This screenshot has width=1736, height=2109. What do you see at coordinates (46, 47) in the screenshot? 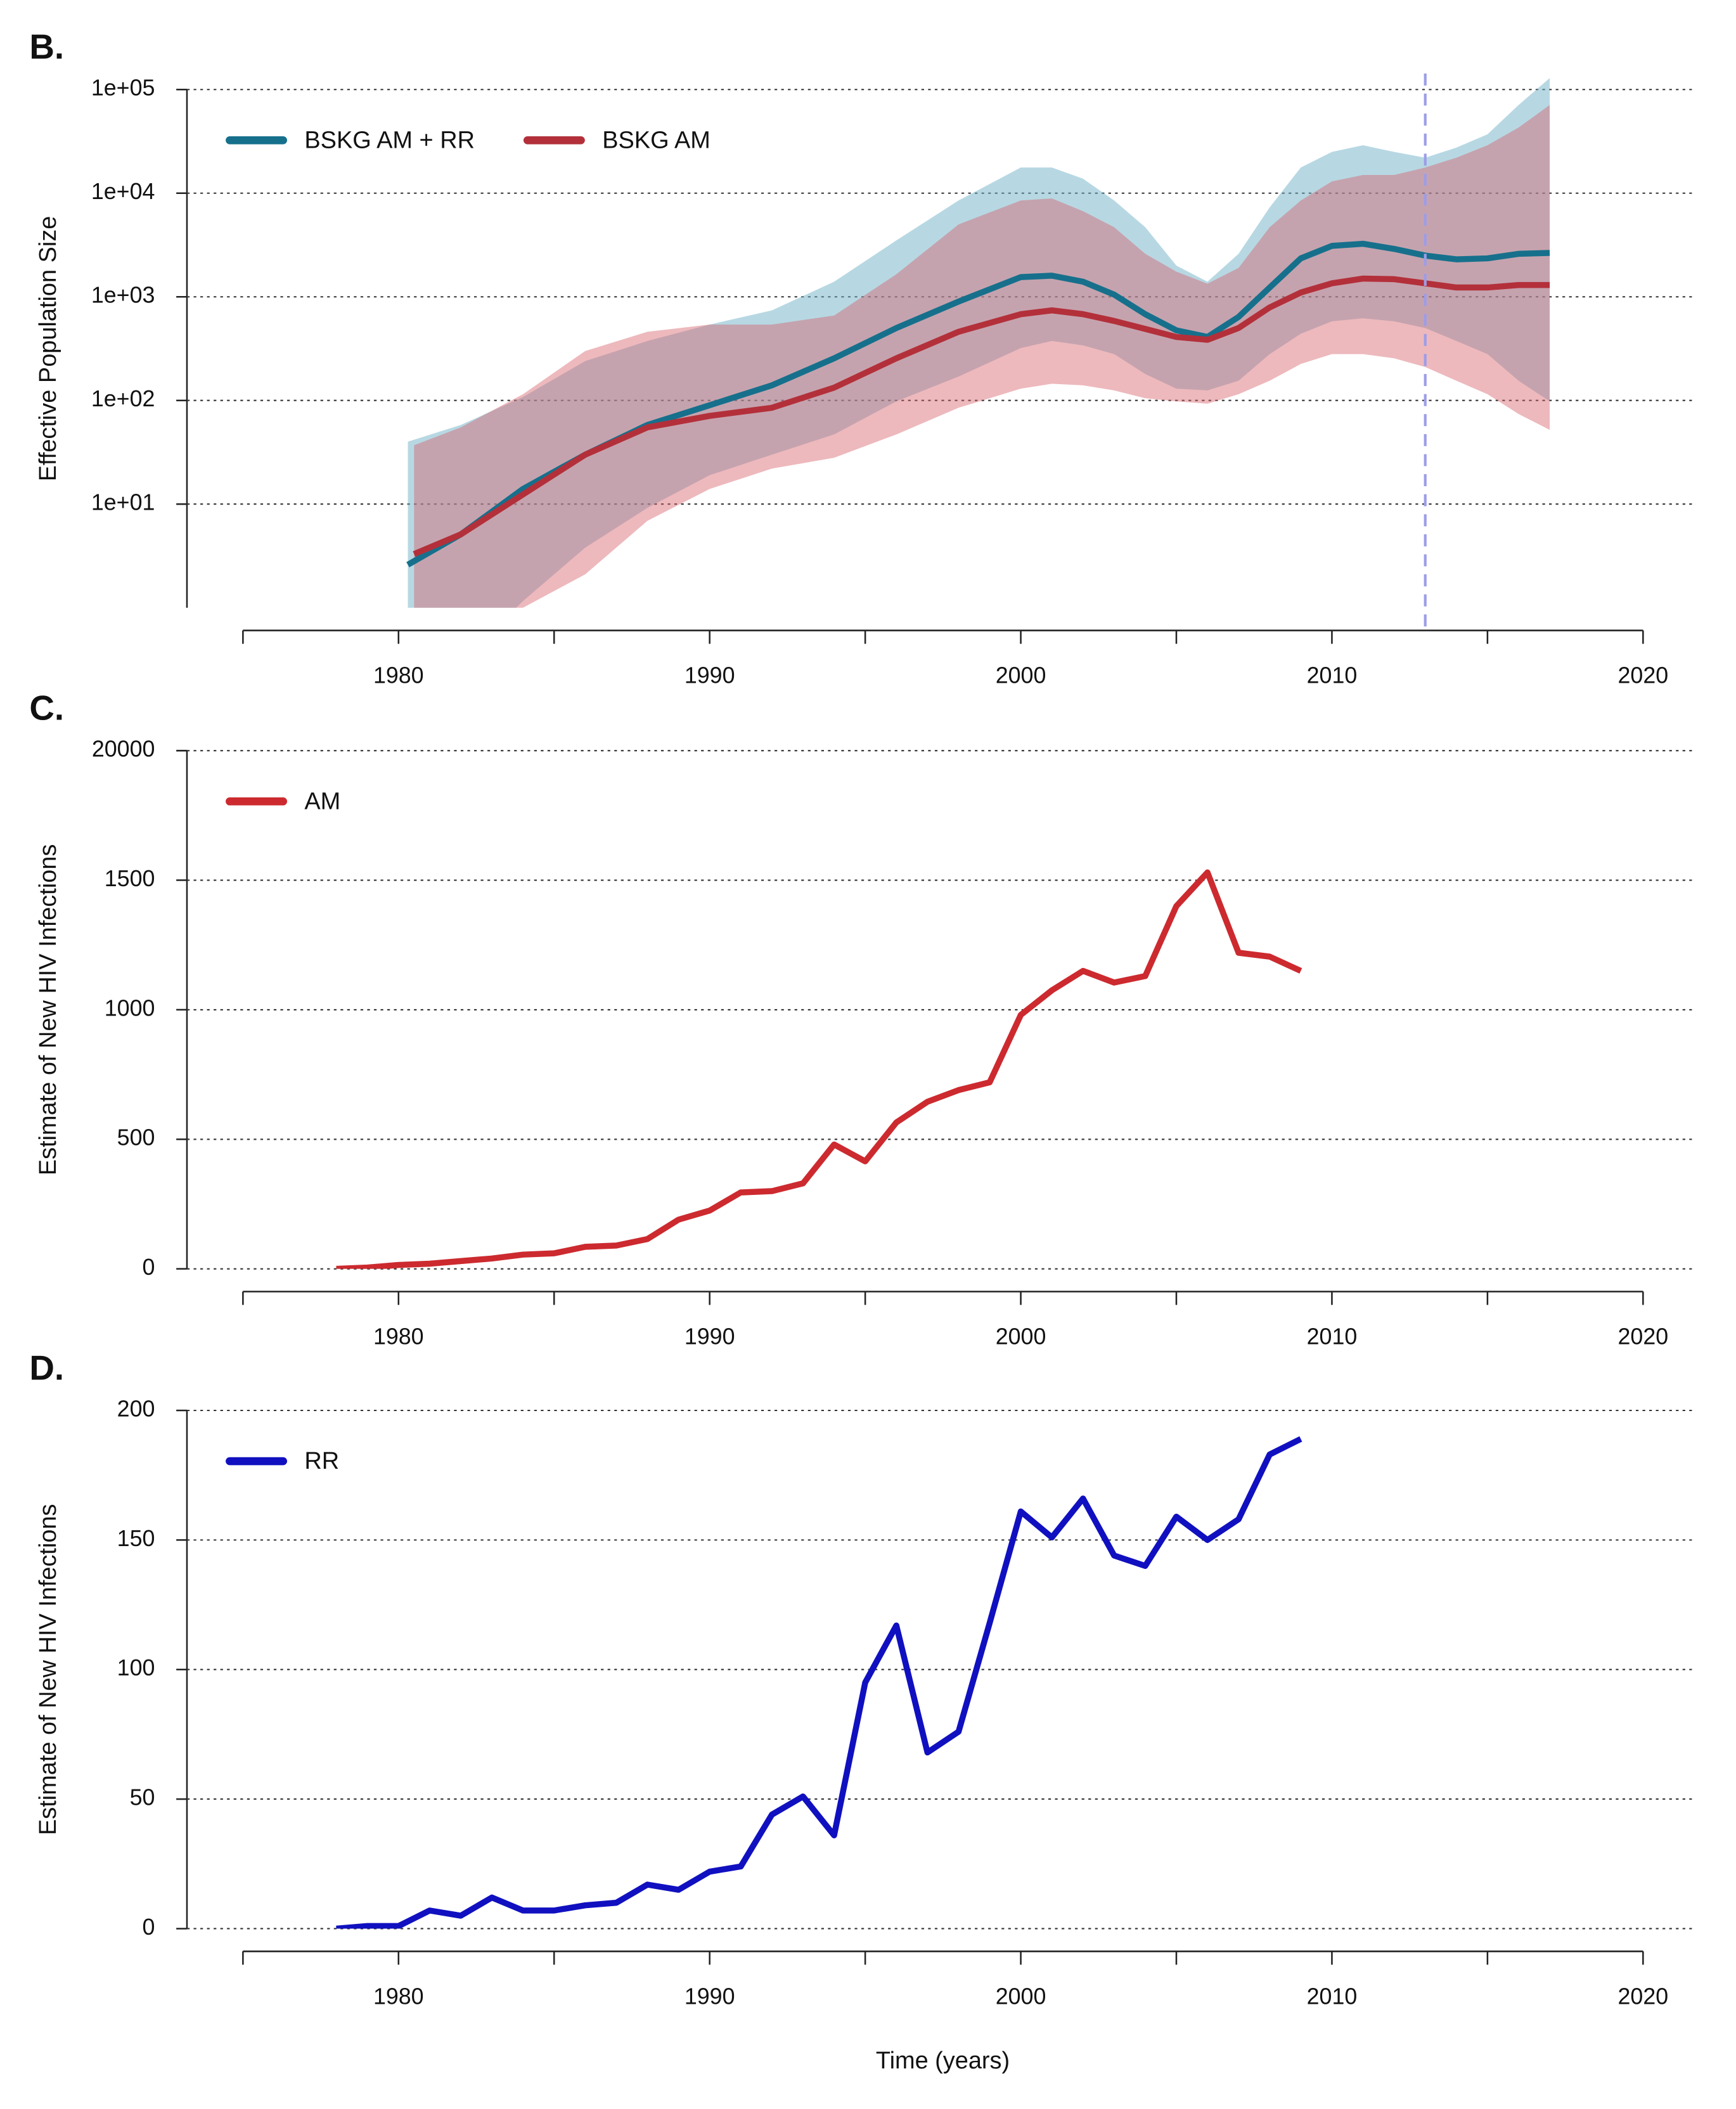
I see `panel-label: B.` at bounding box center [46, 47].